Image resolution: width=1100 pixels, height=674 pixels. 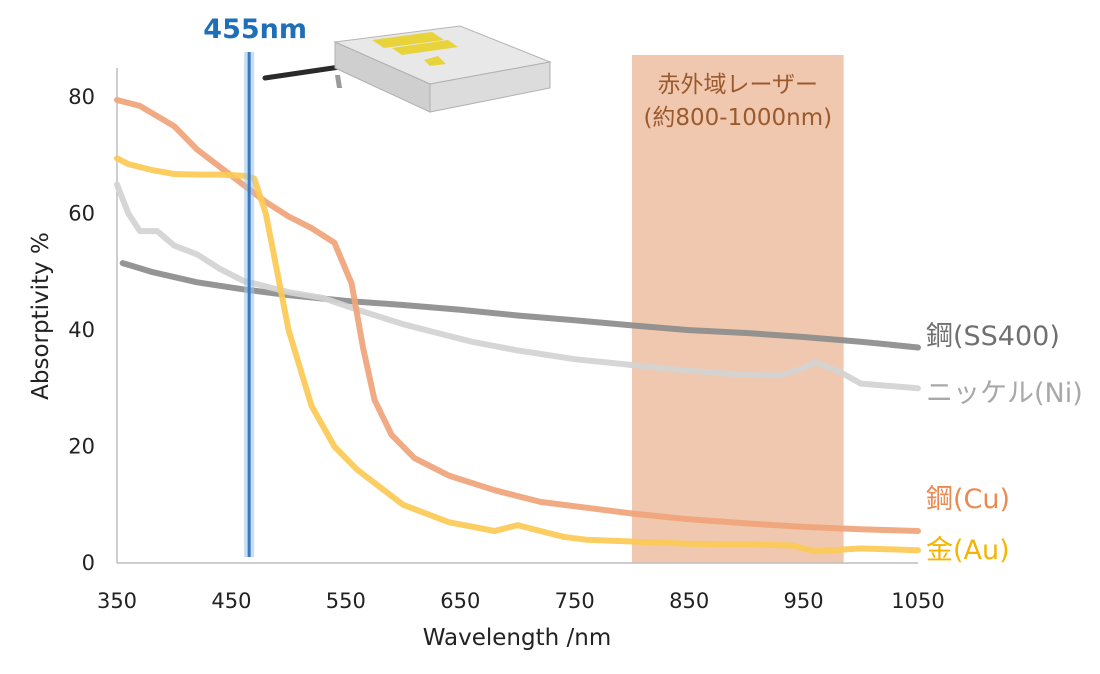 What do you see at coordinates (575, 601) in the screenshot?
I see `x-tick-label: 750` at bounding box center [575, 601].